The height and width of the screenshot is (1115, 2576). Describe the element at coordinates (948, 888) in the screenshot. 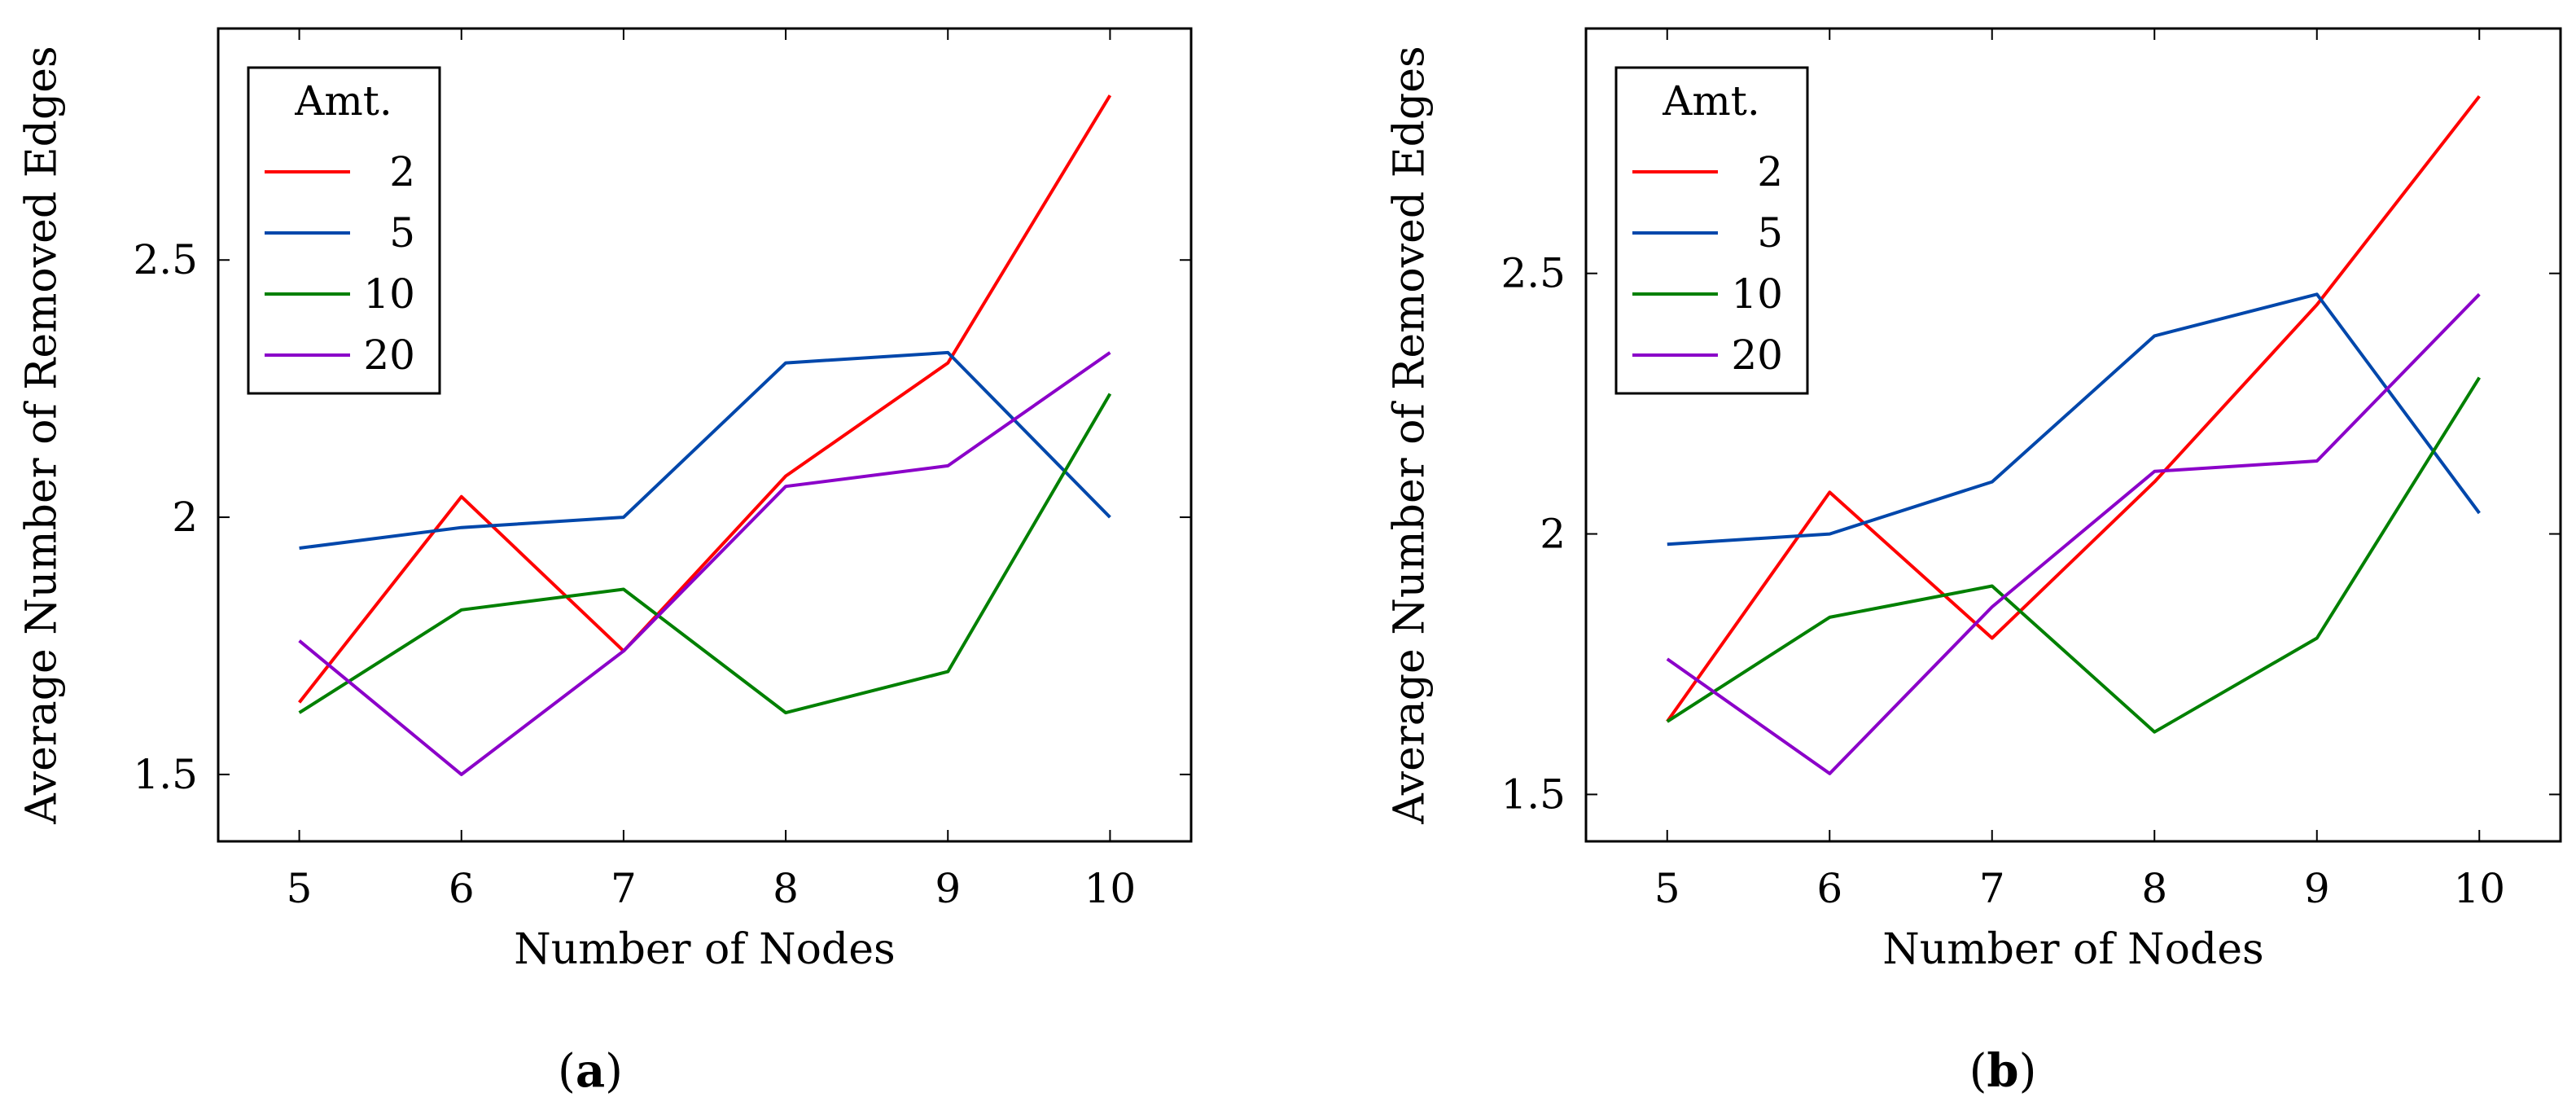

I see `chart-a-xtick-label: 9` at that location.